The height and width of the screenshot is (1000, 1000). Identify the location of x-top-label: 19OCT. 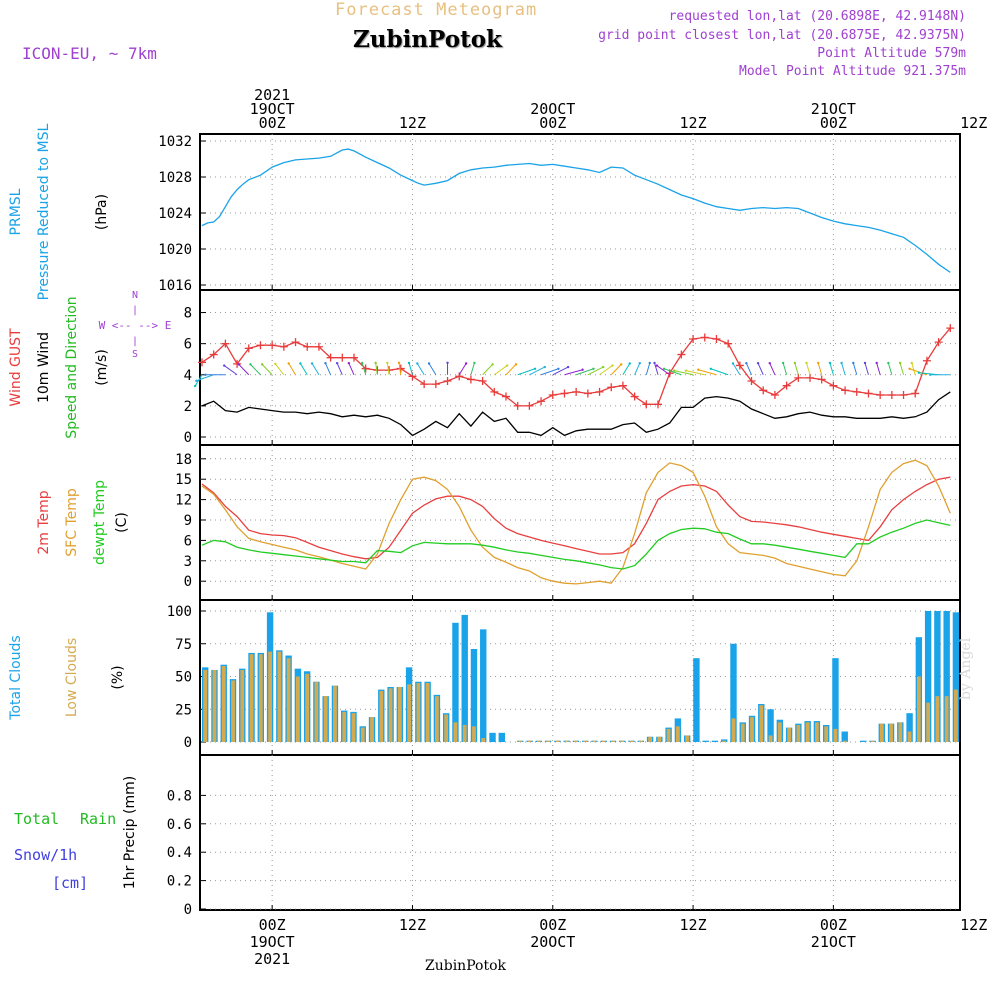
(272, 109).